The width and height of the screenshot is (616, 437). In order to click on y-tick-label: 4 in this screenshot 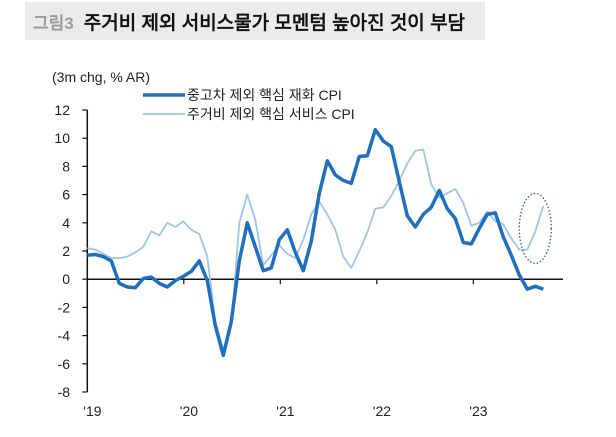, I will do `click(66, 223)`.